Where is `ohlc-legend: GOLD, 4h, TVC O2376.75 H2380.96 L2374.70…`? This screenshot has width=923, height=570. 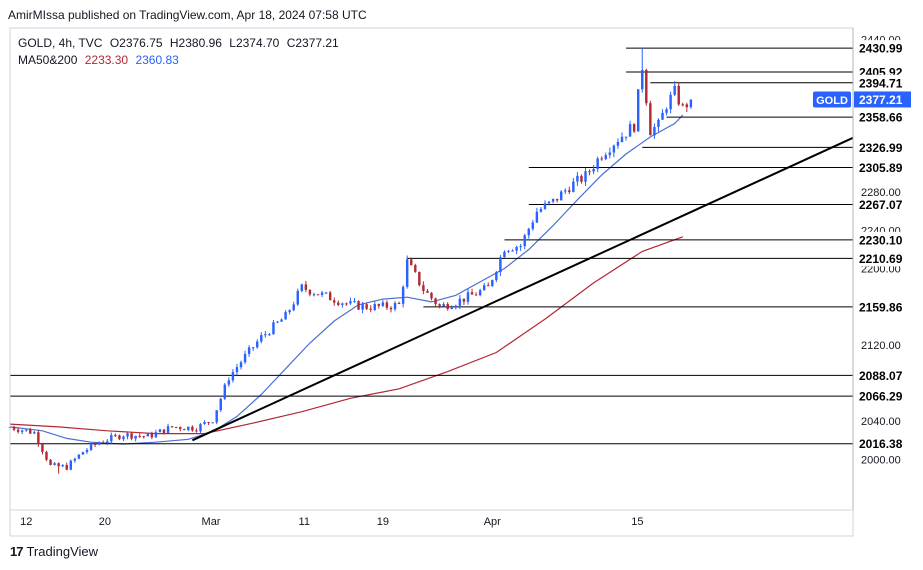
ohlc-legend: GOLD, 4h, TVC O2376.75 H2380.96 L2374.70… is located at coordinates (180, 43).